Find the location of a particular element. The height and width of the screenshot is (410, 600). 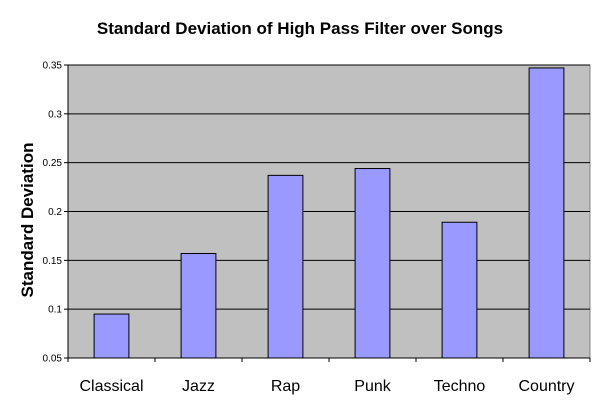

x-axis-ticks: Classical Jazz Rap Punk Techno Country is located at coordinates (329, 376).